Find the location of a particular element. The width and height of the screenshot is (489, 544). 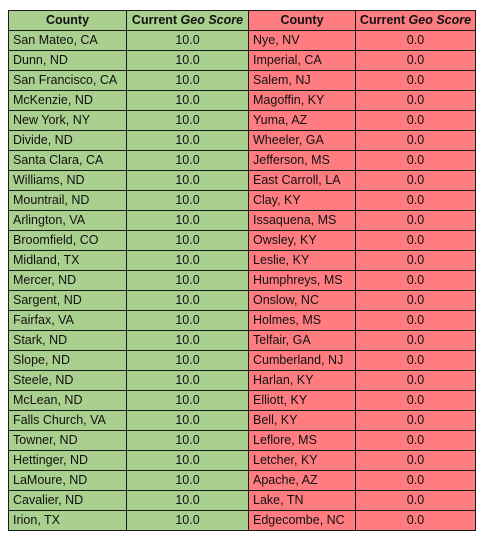

table-row: San Francisco, CA 10.0 Salem, NJ 0.0 is located at coordinates (242, 80).